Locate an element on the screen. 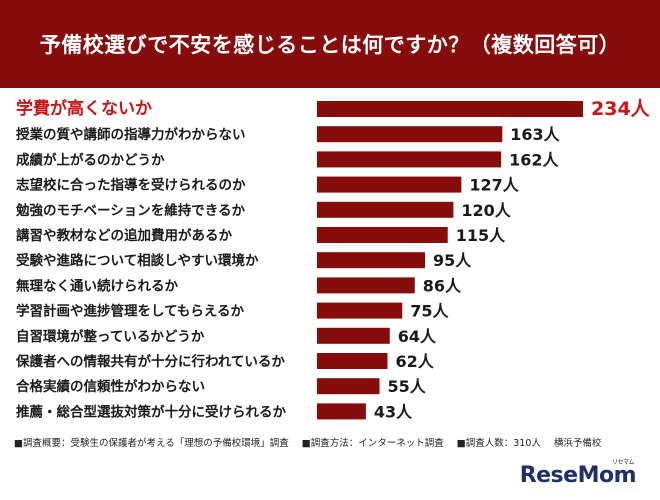 Image resolution: width=660 pixels, height=500 pixels. category-label: 推薦・総合型選抜対策が十分に受けられるか is located at coordinates (151, 411).